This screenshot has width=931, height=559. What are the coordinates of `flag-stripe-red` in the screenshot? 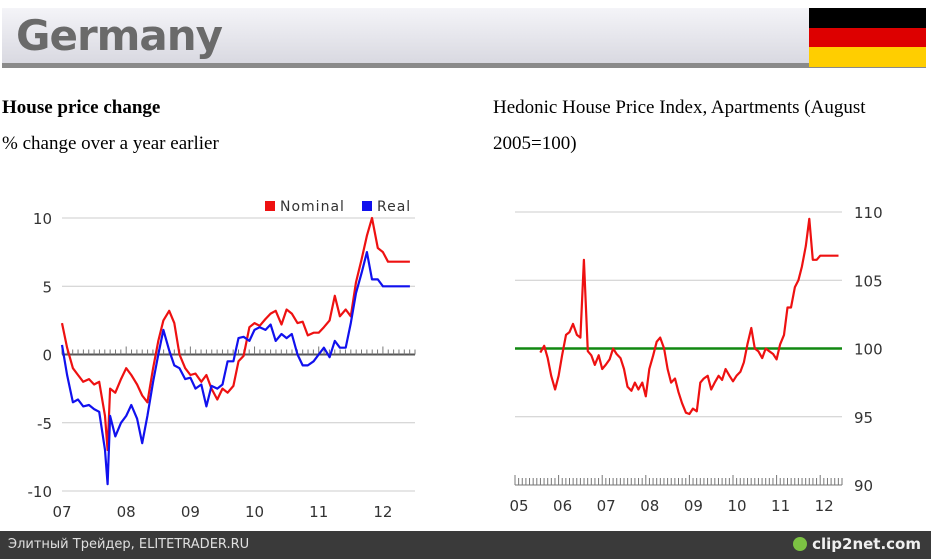 It's located at (867, 37).